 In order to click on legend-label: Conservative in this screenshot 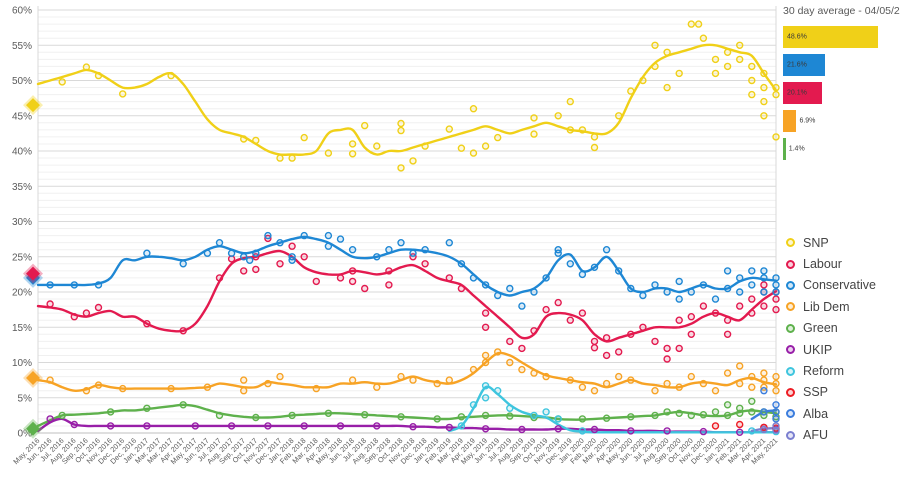, I will do `click(839, 285)`.